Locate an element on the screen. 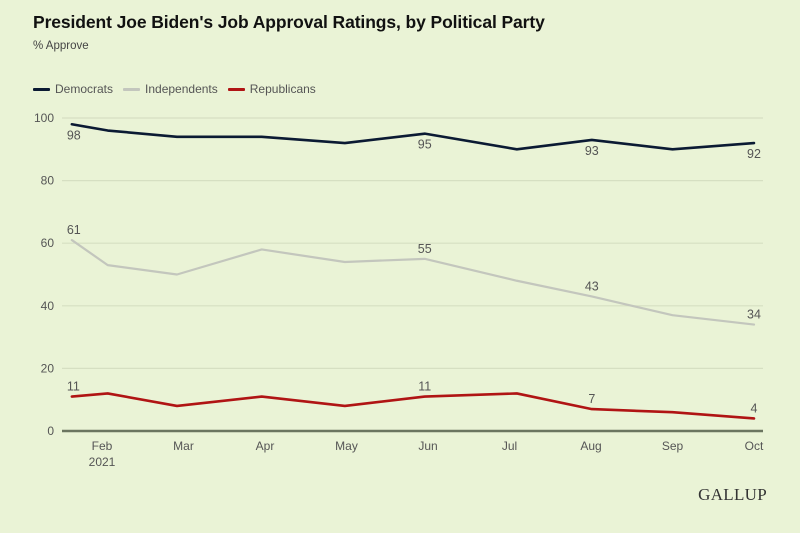 The image size is (800, 533). y-axis: 0 20 40 60 80 100 is located at coordinates (44, 274).